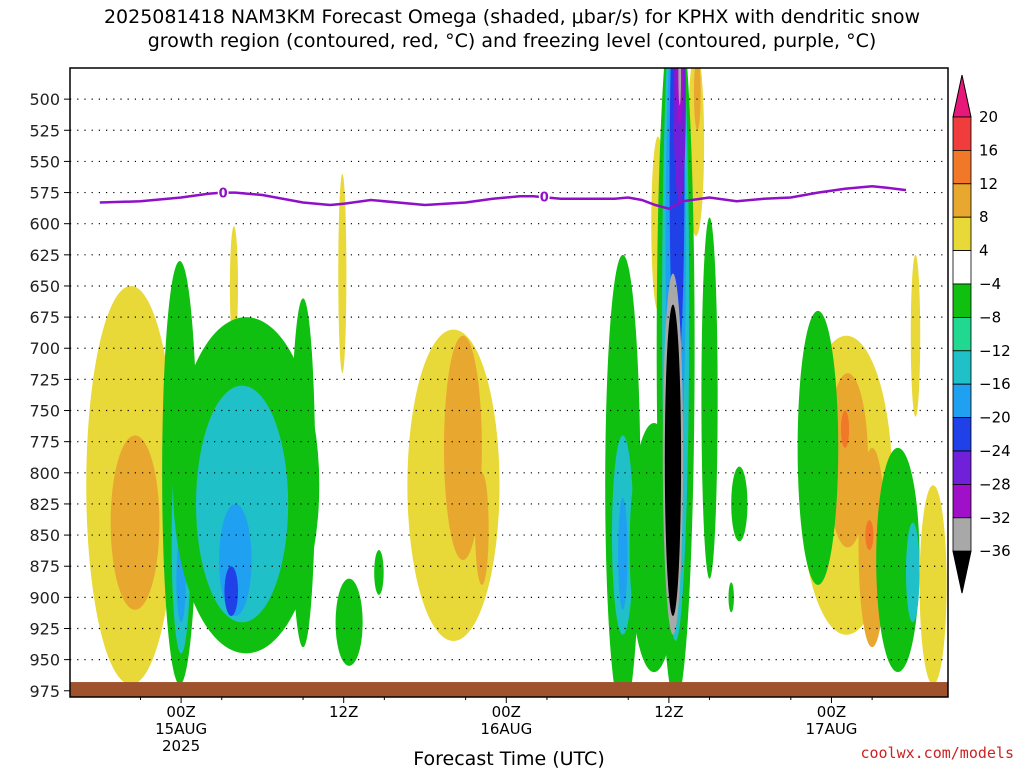 This screenshot has height=768, width=1024. I want to click on colorbar-label-12: −32, so click(995, 518).